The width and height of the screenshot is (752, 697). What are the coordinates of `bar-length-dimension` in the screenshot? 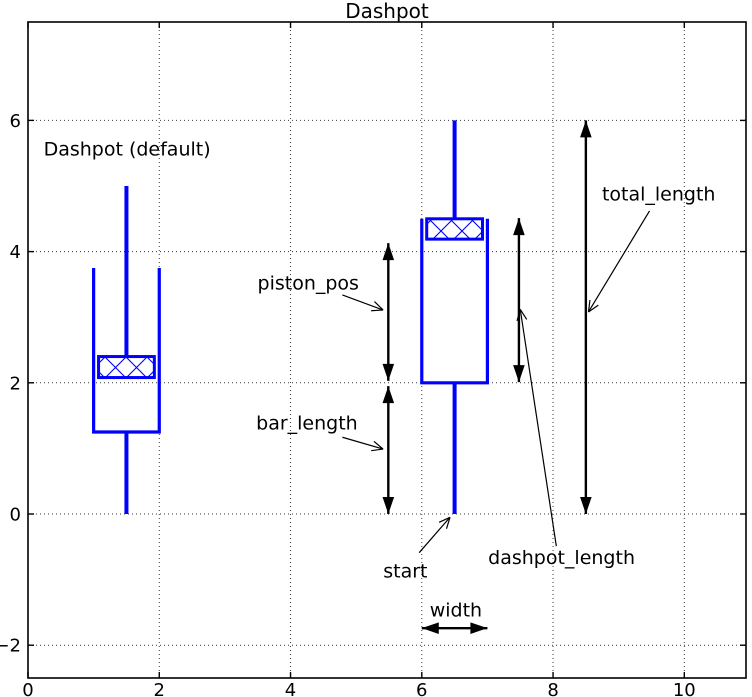 It's located at (388, 450).